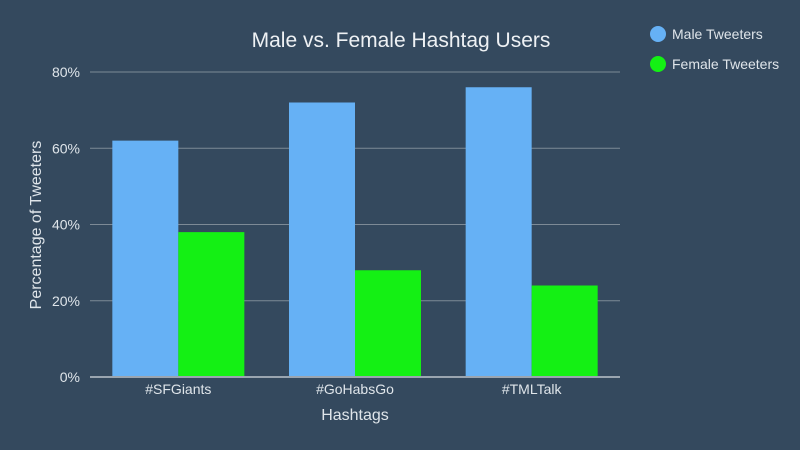  Describe the element at coordinates (725, 64) in the screenshot. I see `legend-label: Female Tweeters` at that location.